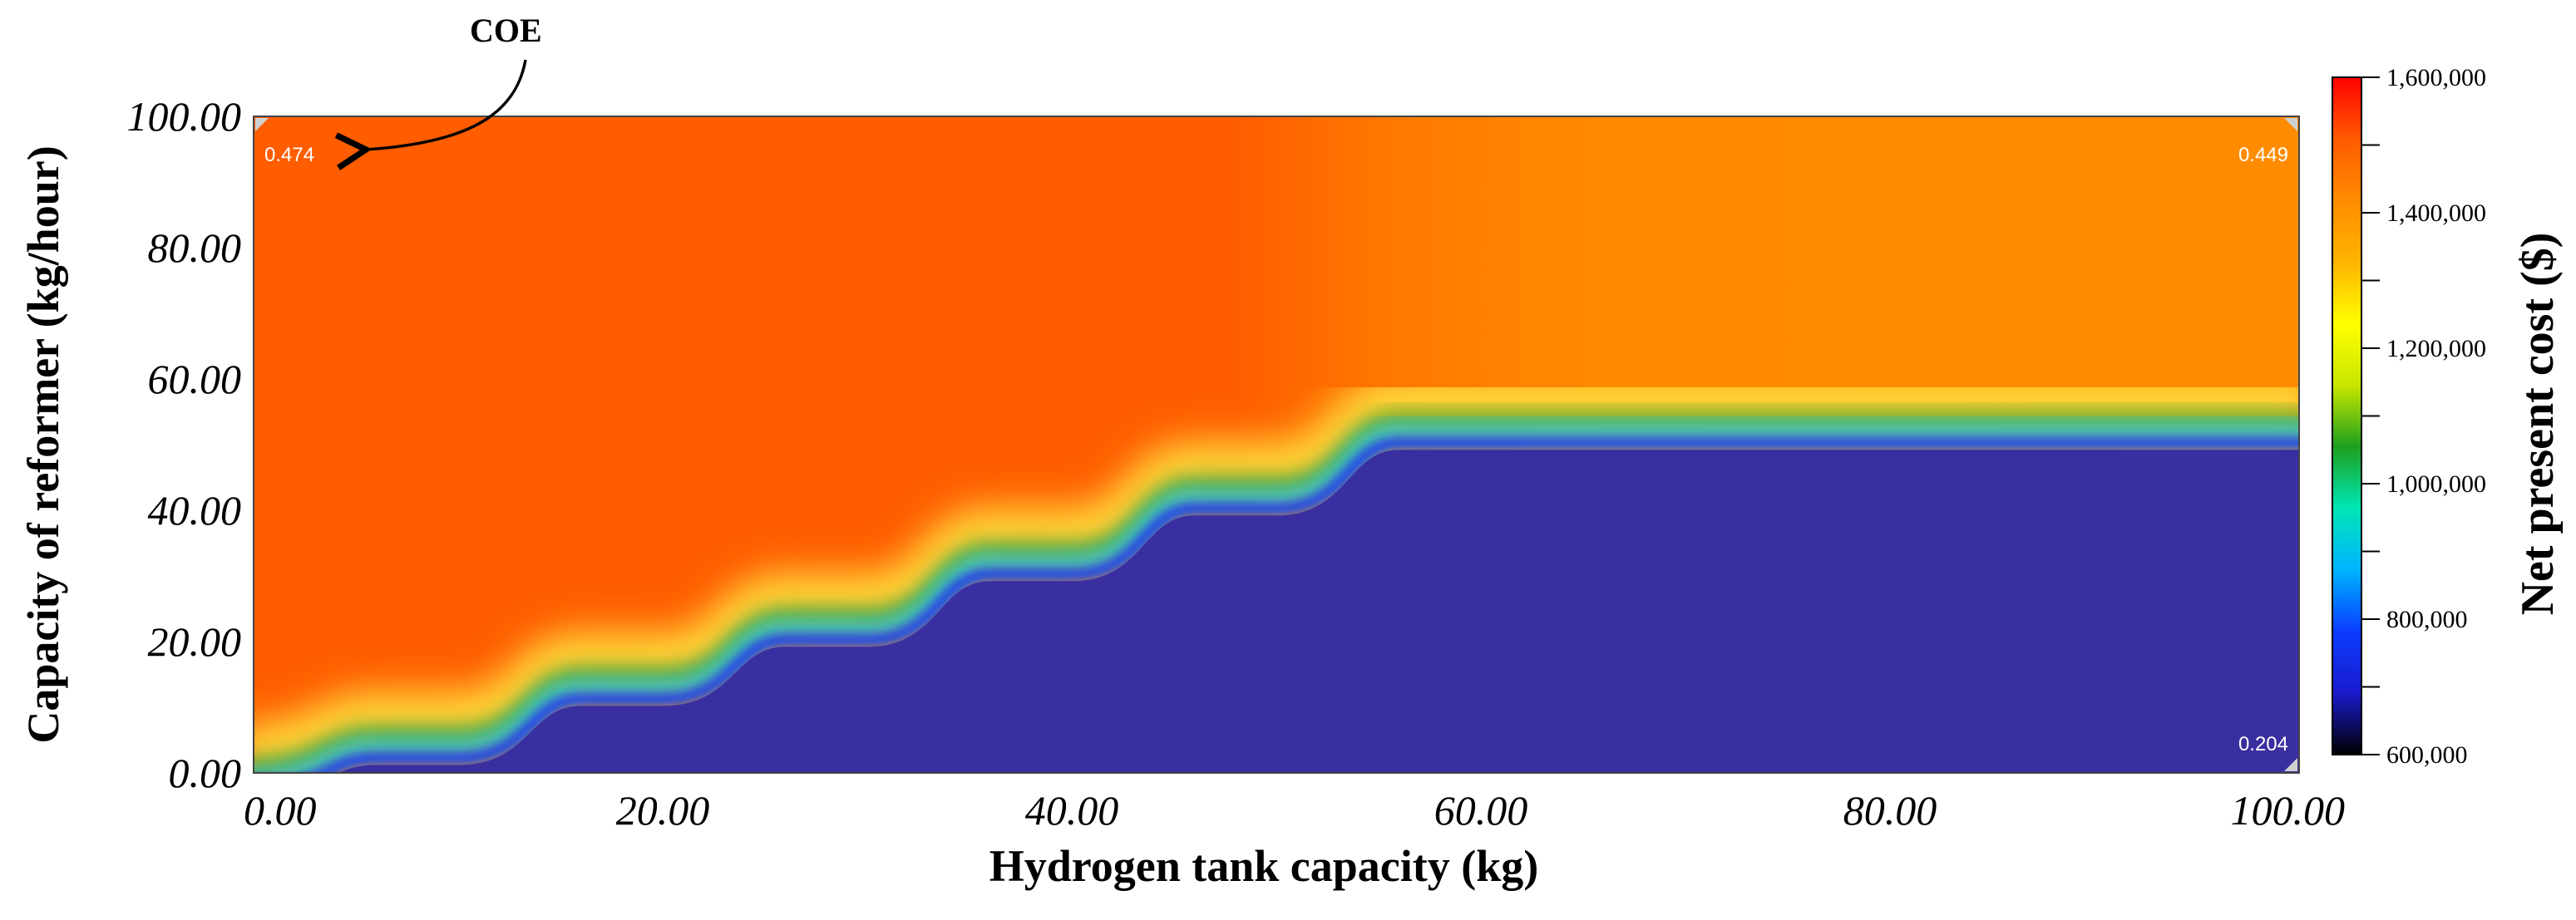 The width and height of the screenshot is (2576, 920). What do you see at coordinates (280, 810) in the screenshot?
I see `x-tick-label: 0.00` at bounding box center [280, 810].